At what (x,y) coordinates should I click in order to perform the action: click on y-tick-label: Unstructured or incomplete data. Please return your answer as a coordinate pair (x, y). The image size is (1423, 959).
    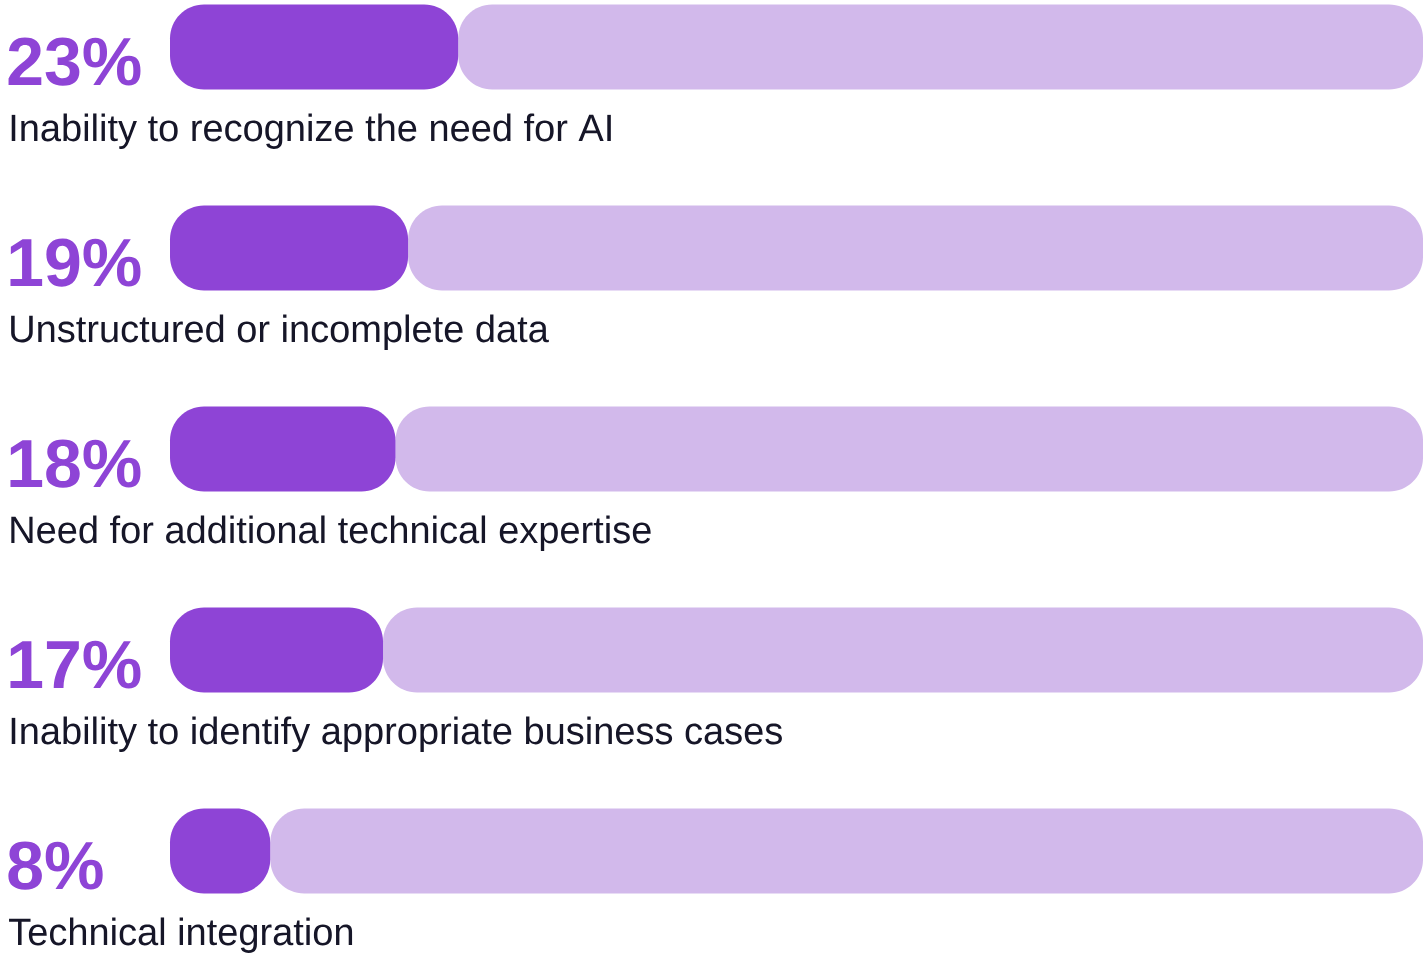
    Looking at the image, I should click on (280, 332).